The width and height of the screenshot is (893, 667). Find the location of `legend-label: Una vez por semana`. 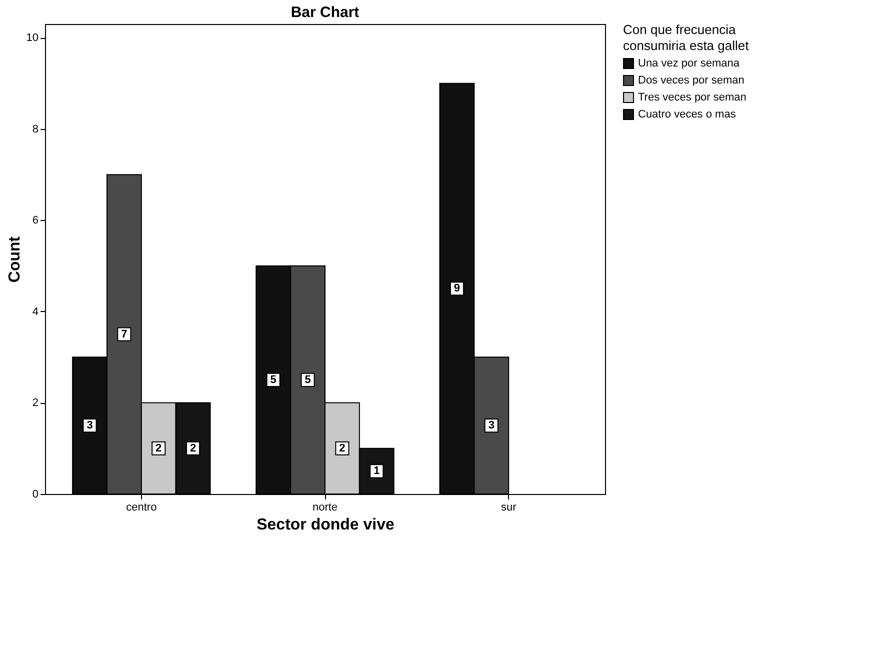

legend-label: Una vez por semana is located at coordinates (689, 64).